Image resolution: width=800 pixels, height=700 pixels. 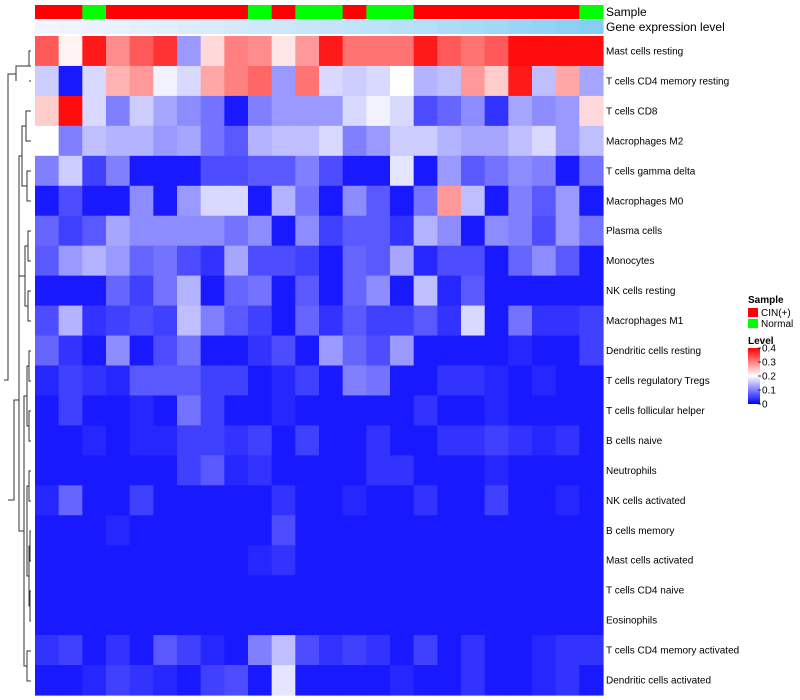 I want to click on row-label: T cells CD4 memory activated, so click(x=672, y=651).